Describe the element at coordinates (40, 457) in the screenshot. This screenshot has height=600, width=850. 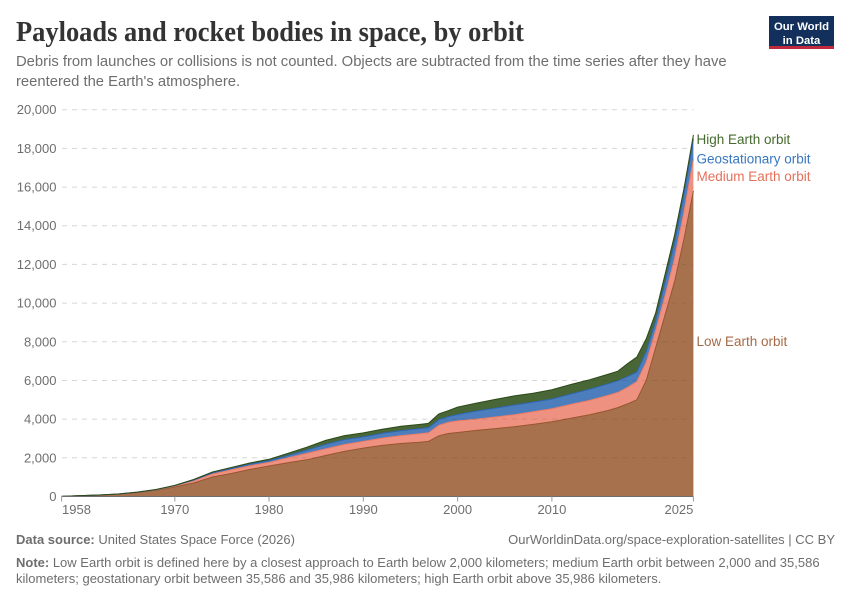
I see `svg-text: 2,000` at that location.